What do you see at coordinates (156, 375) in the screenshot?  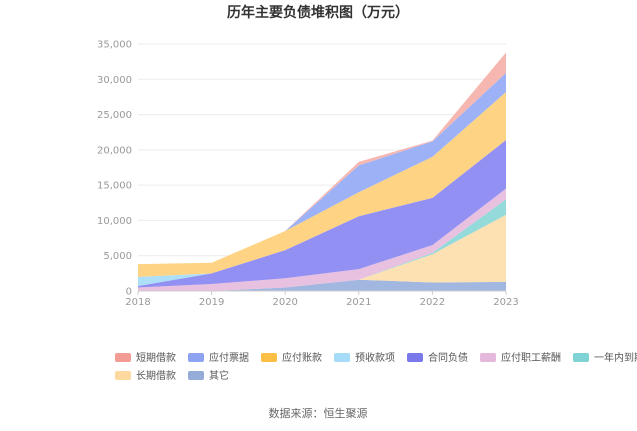 I see `legend-label: 长期借款` at bounding box center [156, 375].